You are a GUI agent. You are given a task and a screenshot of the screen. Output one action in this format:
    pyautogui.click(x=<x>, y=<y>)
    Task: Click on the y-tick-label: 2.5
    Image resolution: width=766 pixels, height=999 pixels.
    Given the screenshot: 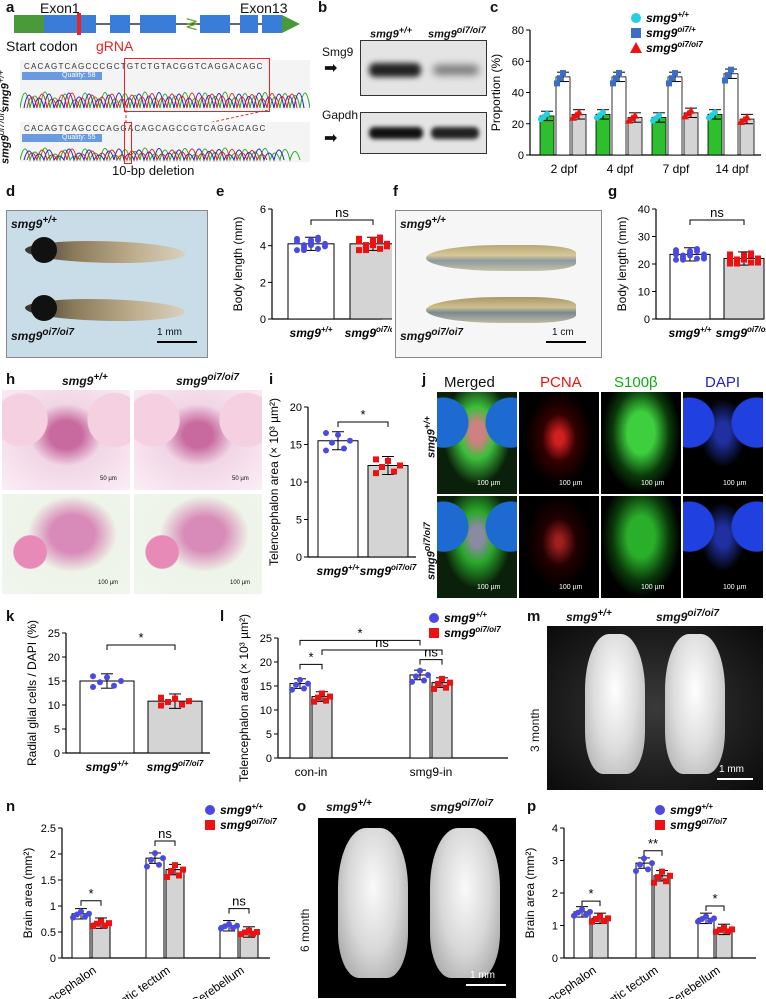 What is the action you would take?
    pyautogui.click(x=48, y=829)
    